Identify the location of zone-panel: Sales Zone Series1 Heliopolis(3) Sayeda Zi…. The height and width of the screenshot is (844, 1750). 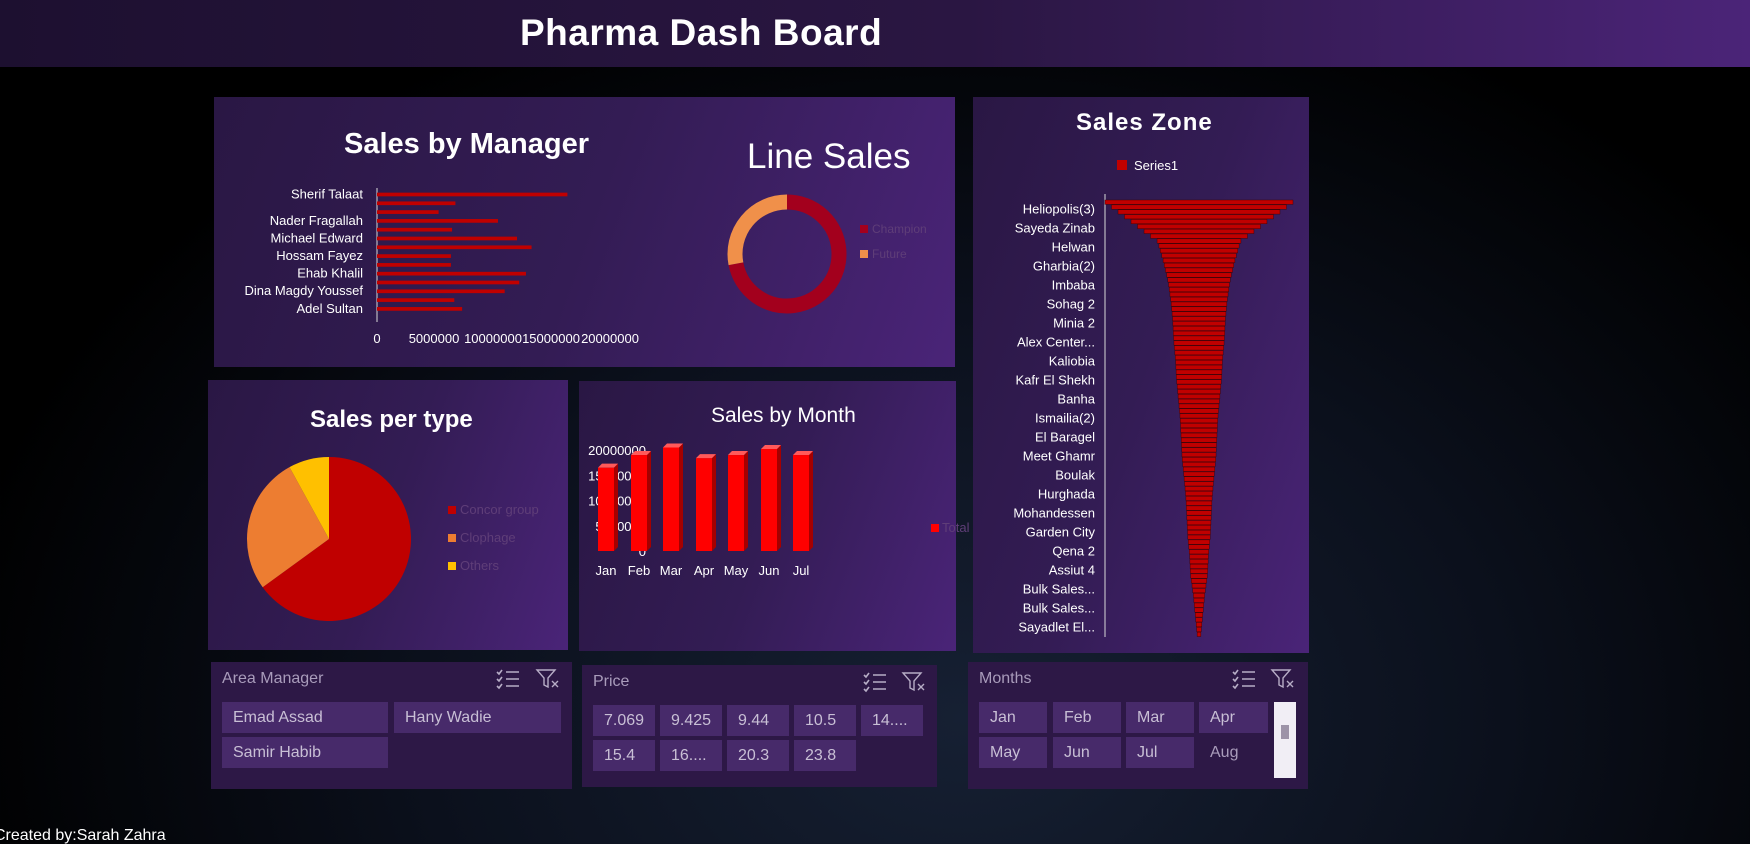
(1141, 375).